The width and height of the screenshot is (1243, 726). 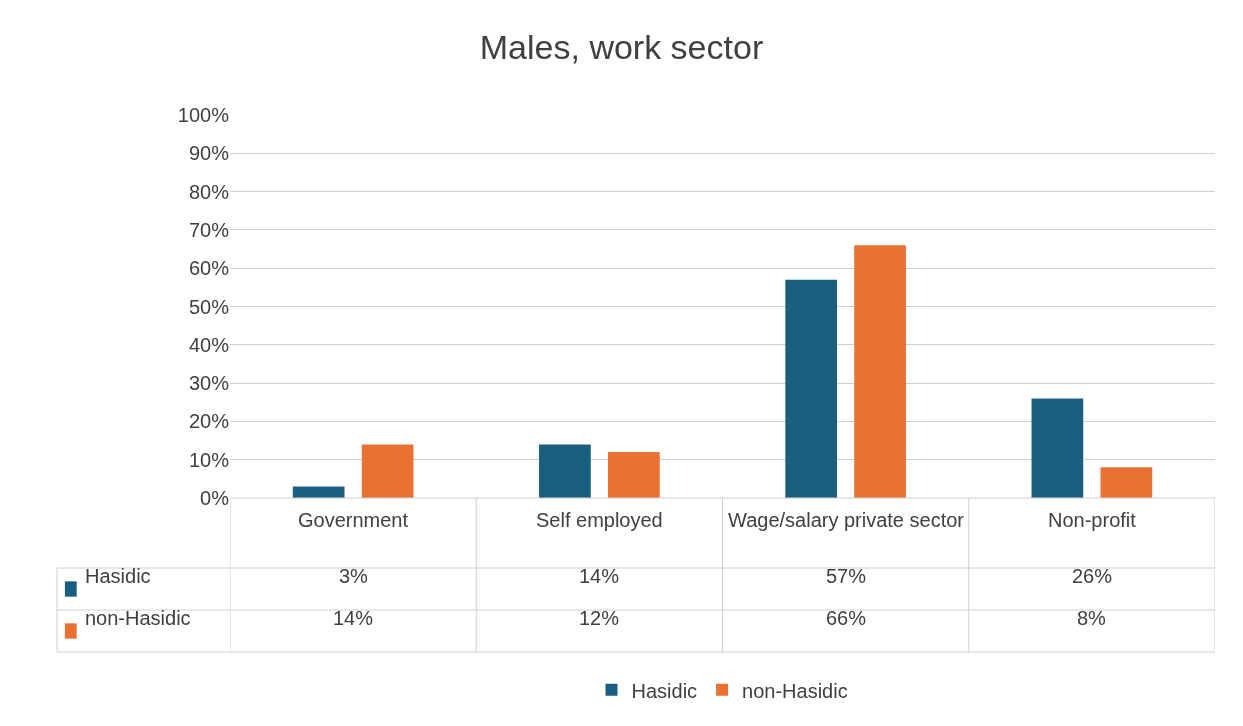 I want to click on y-tick-label: 80%, so click(x=209, y=191).